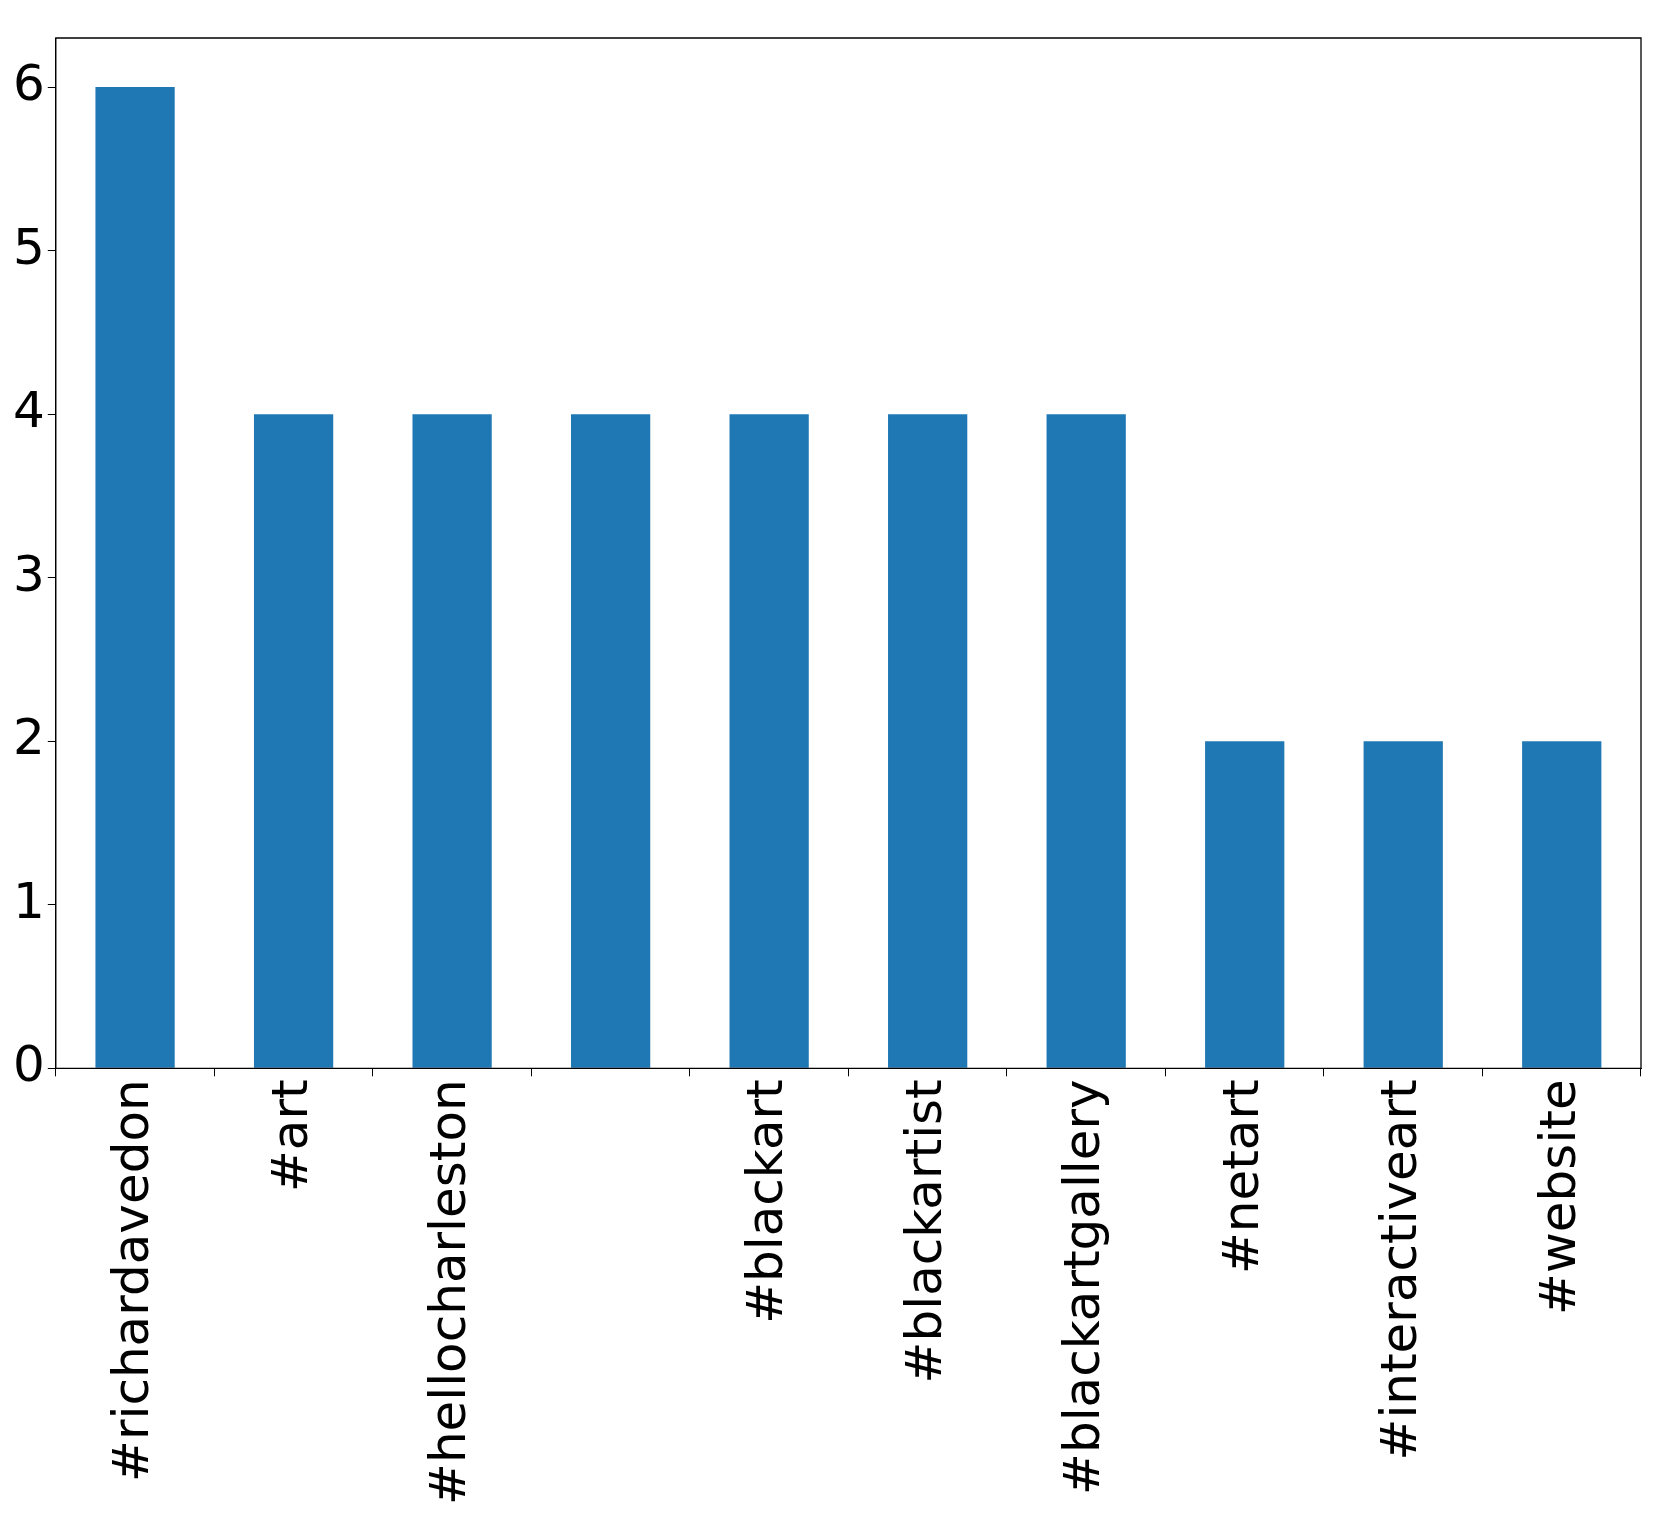 The image size is (1679, 1518). What do you see at coordinates (1082, 1287) in the screenshot?
I see `x-tick-label: #blackartgallery` at bounding box center [1082, 1287].